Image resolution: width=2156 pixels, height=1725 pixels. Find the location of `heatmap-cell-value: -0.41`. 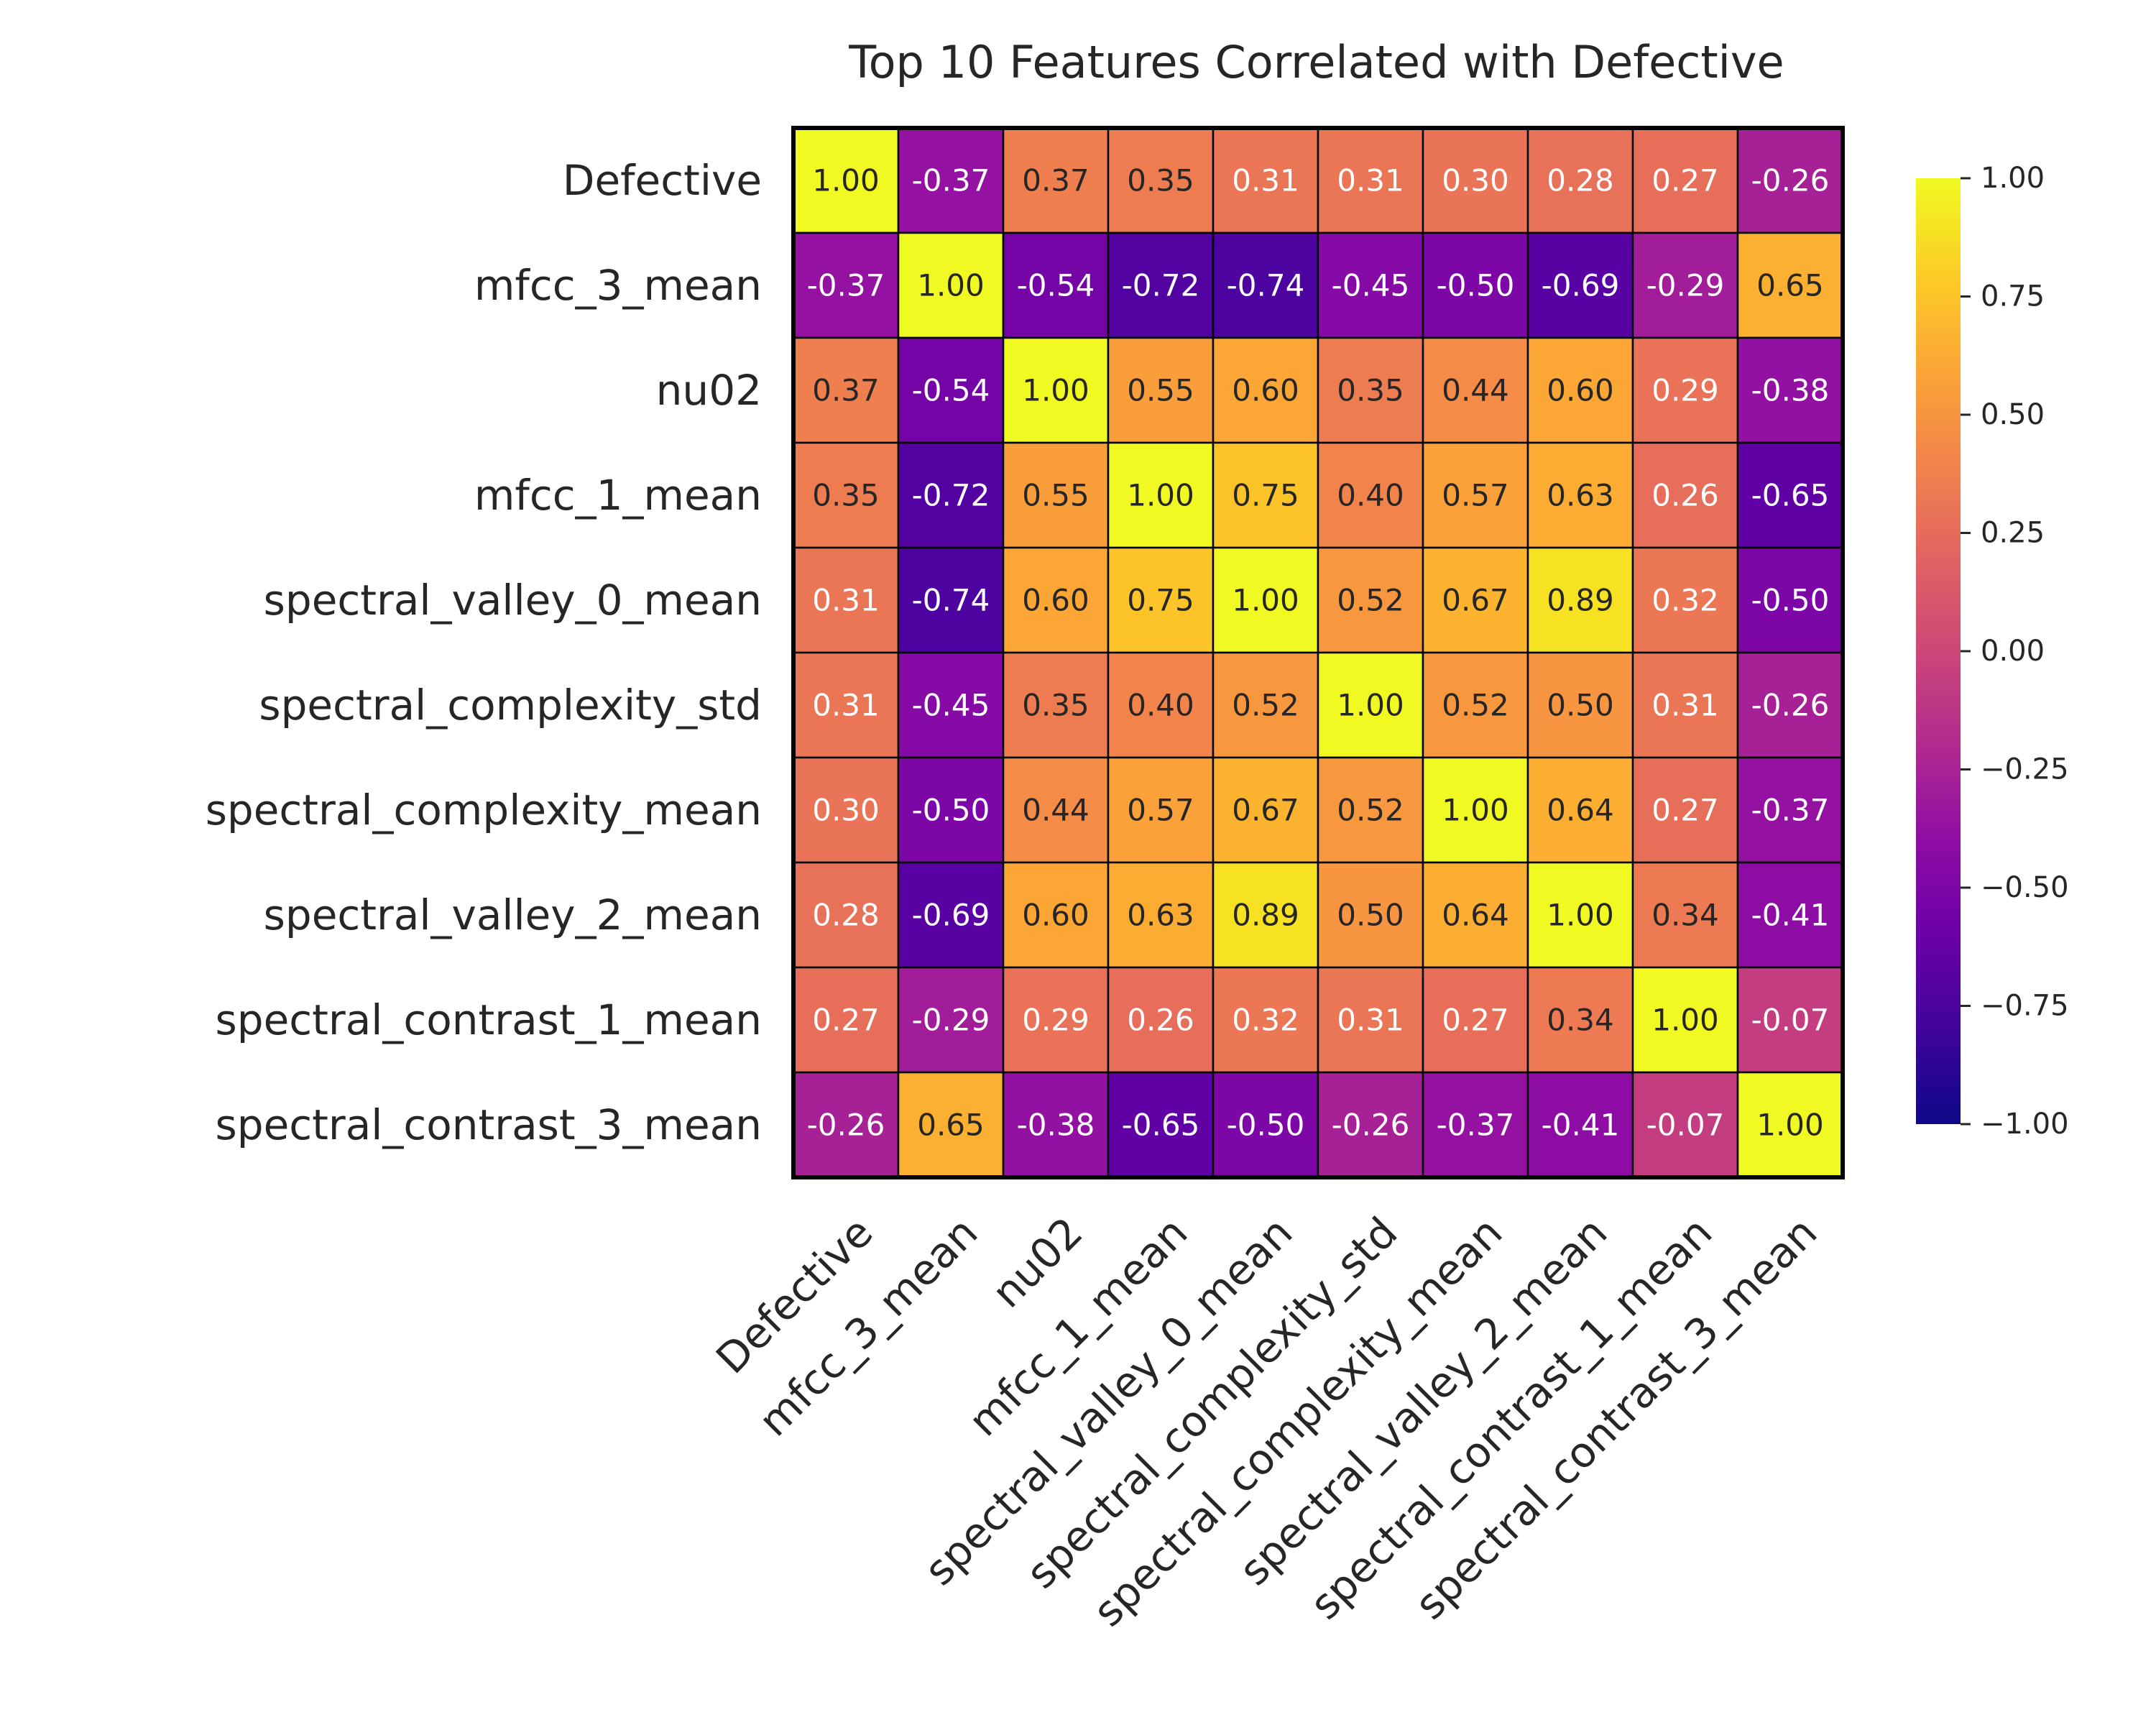

heatmap-cell-value: -0.41 is located at coordinates (1581, 1125).